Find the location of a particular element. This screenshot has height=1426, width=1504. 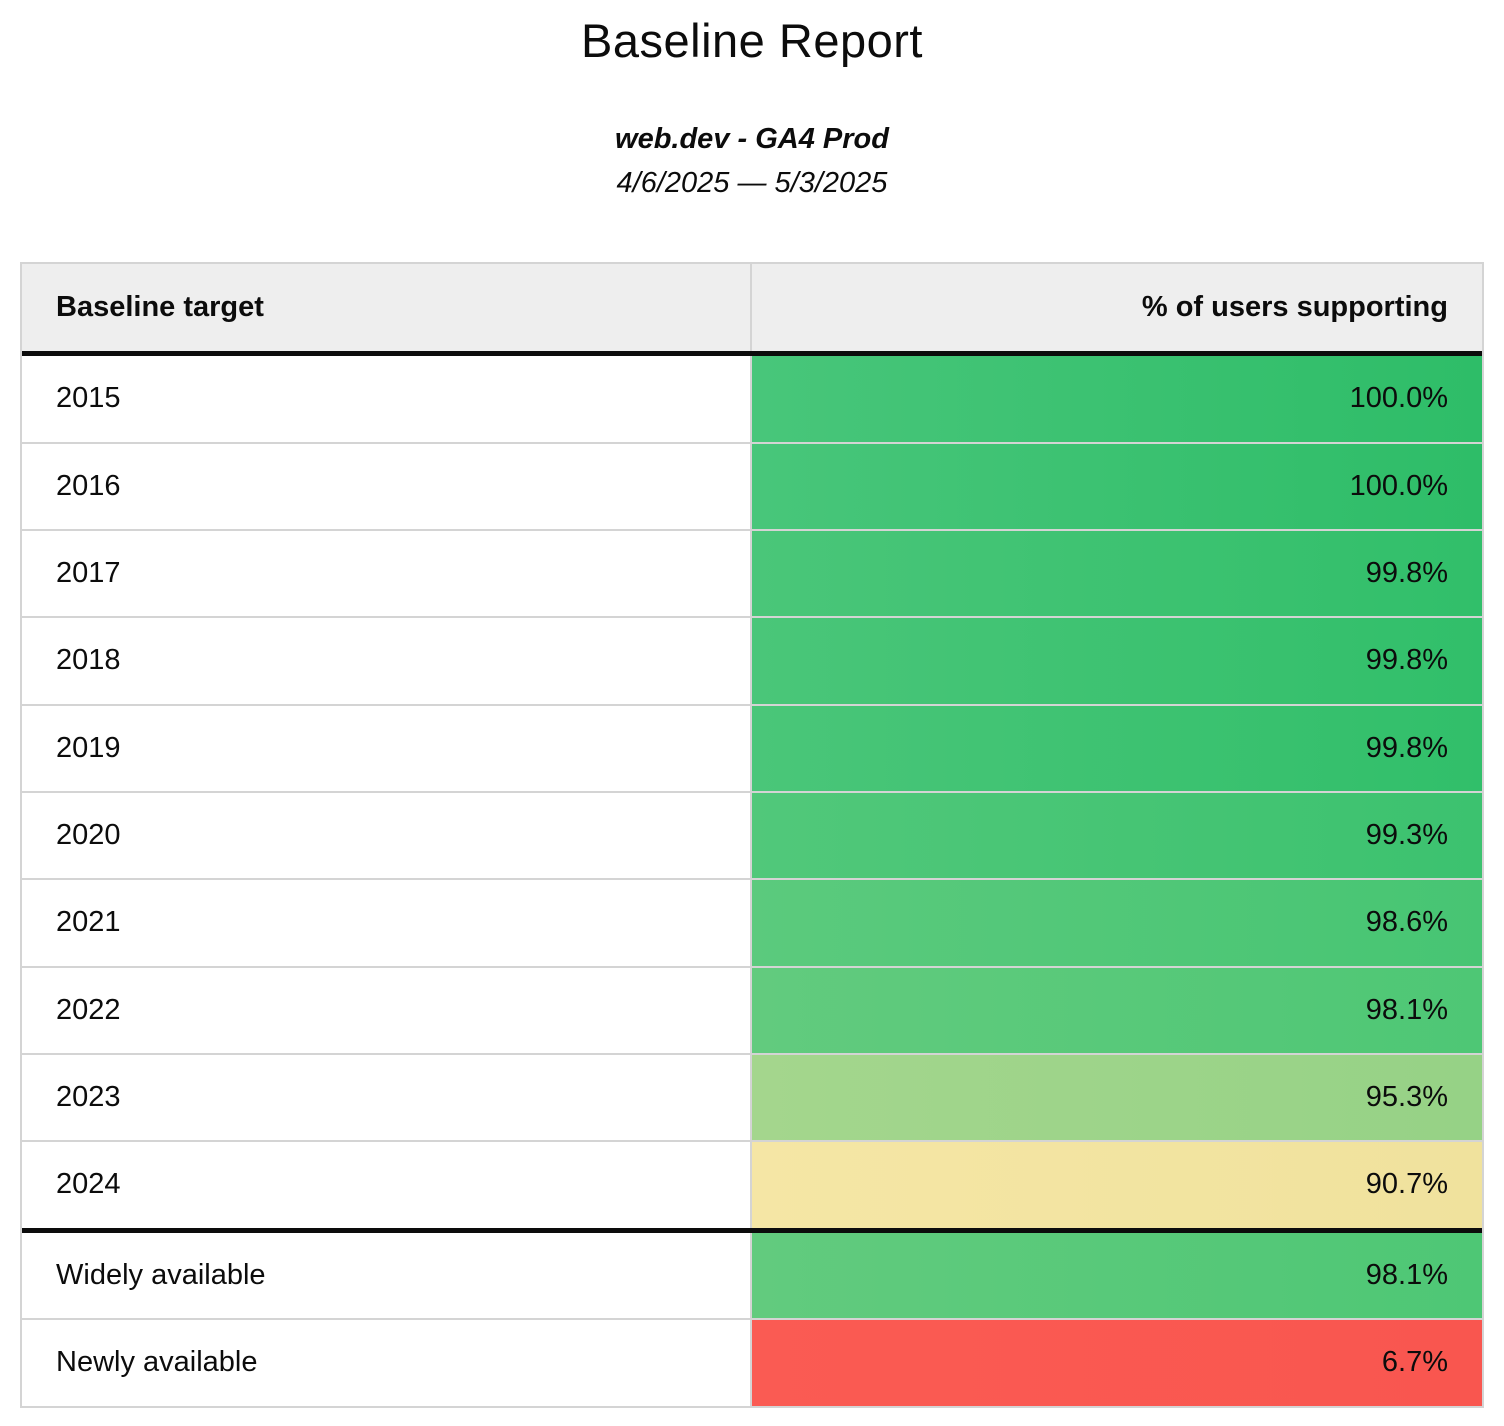

row-label-cell: 2018 is located at coordinates (387, 661).